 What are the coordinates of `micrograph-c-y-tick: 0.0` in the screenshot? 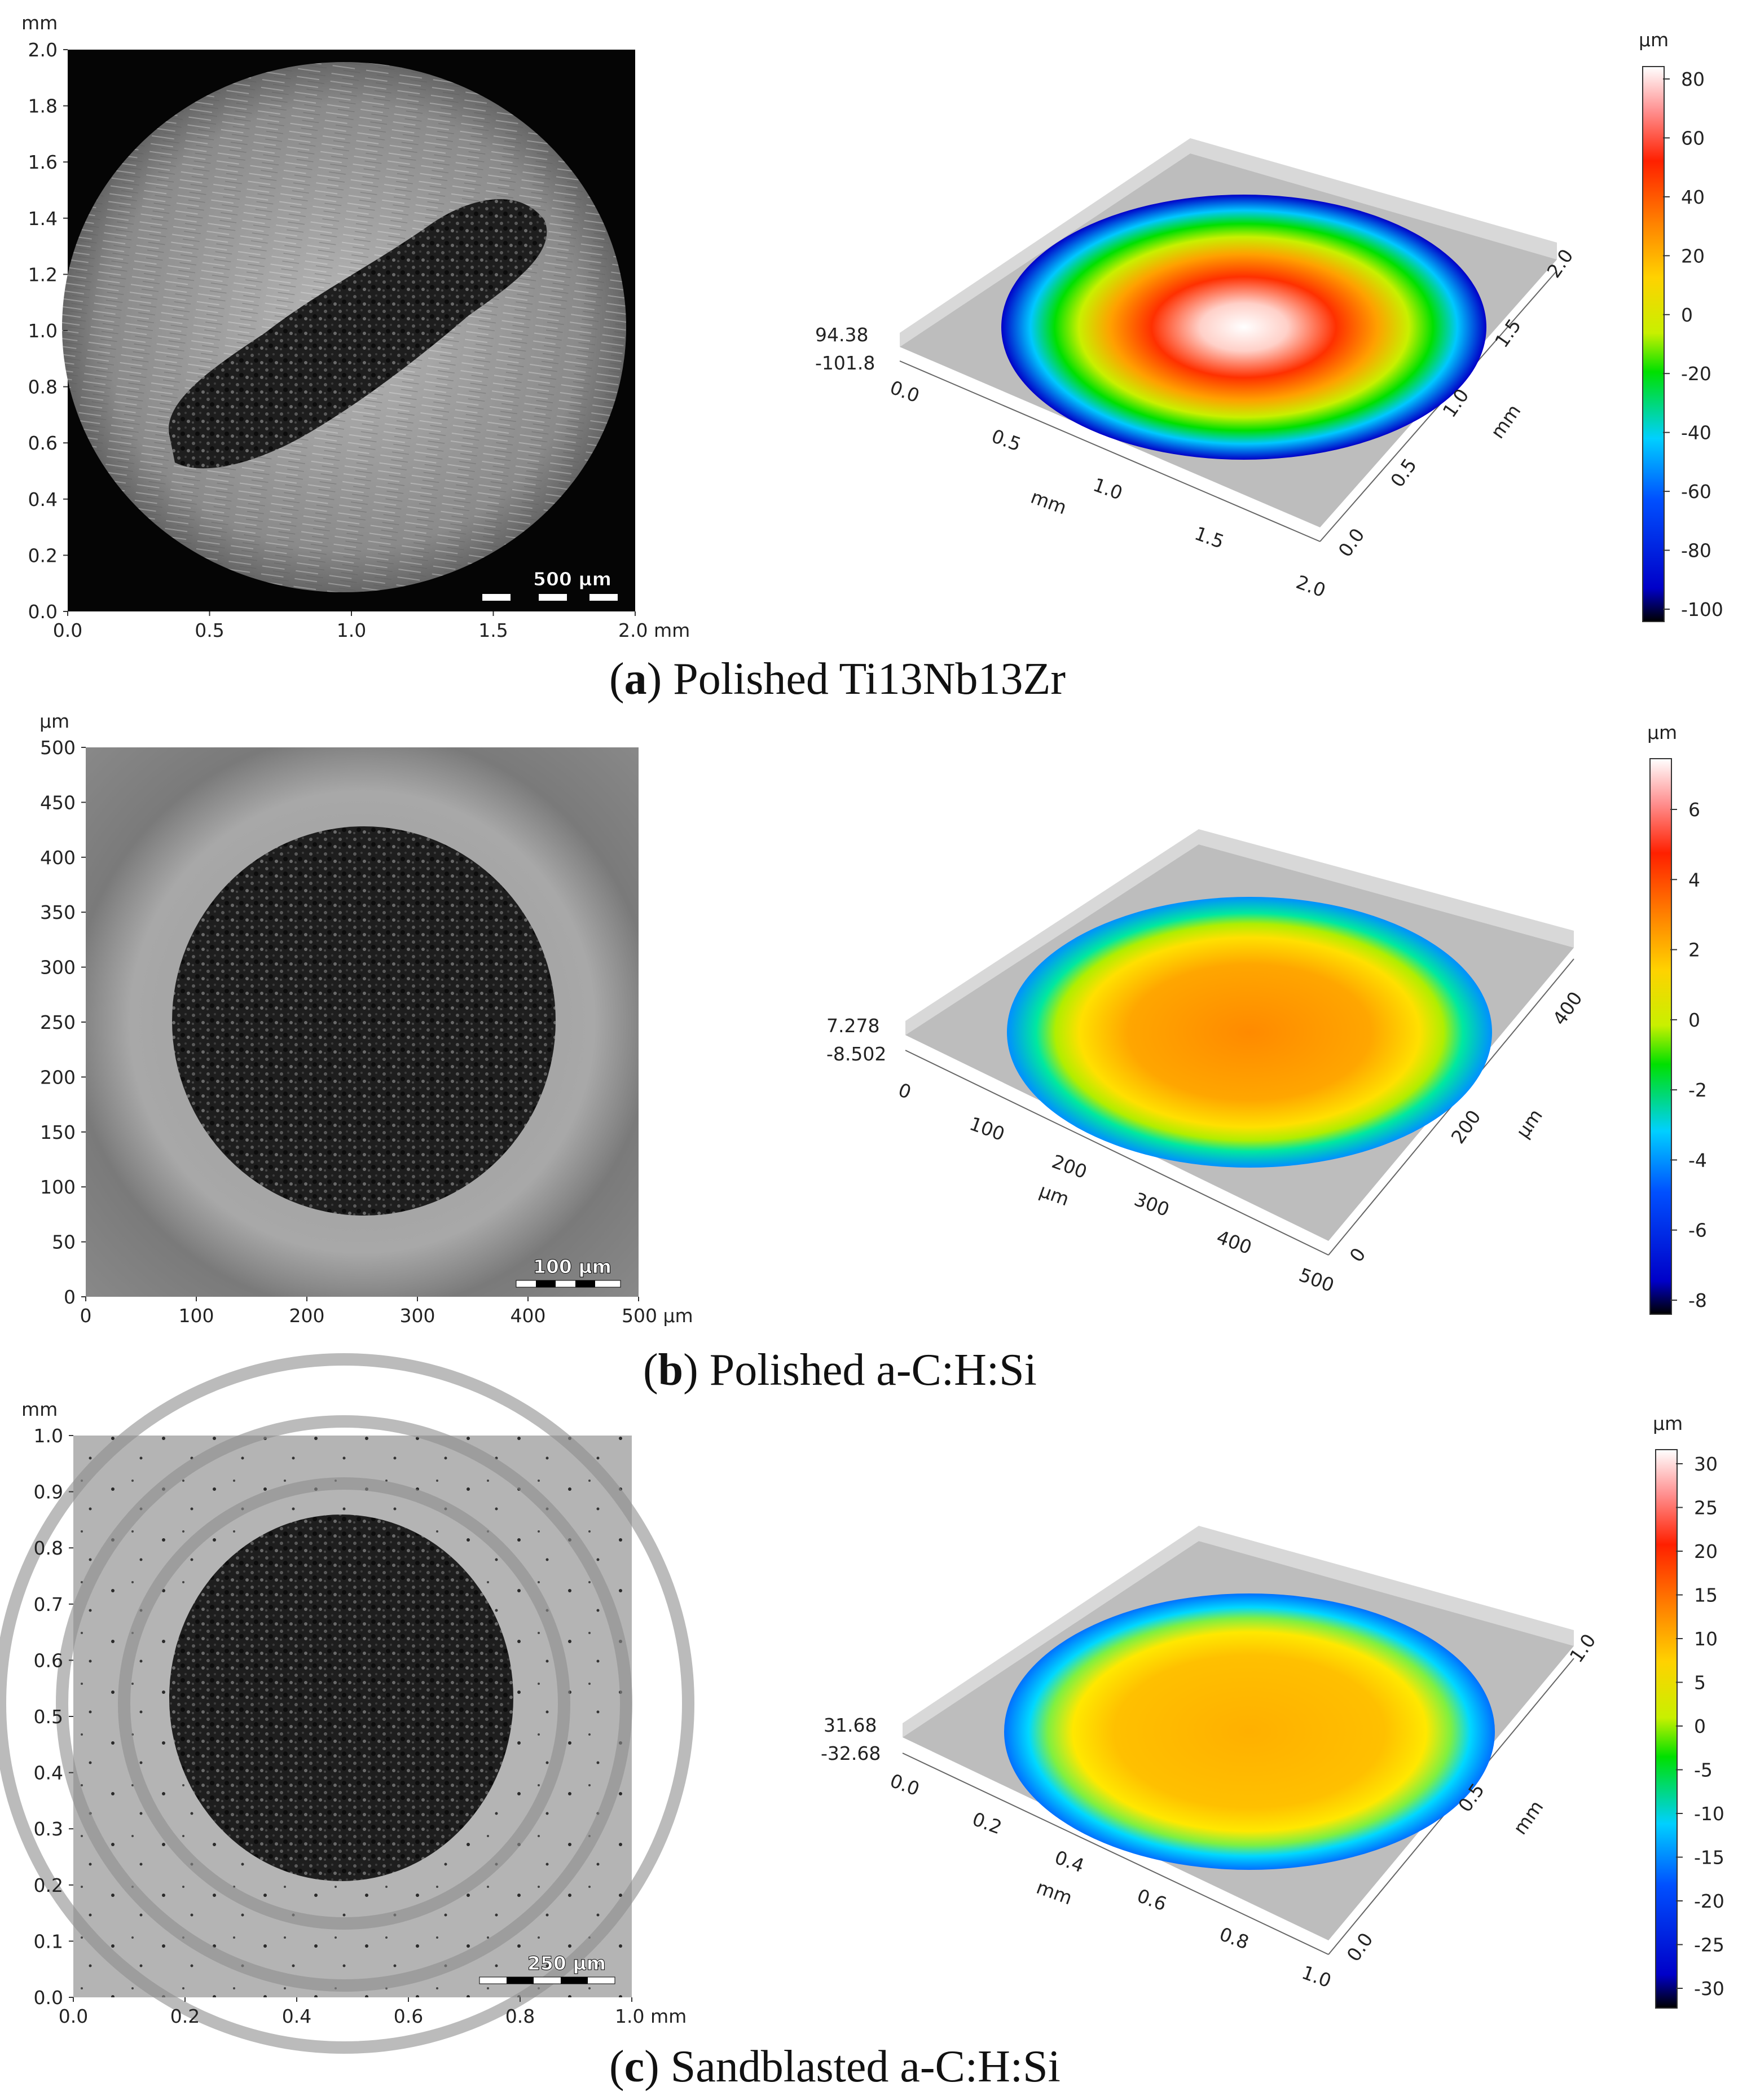 It's located at (48, 1998).